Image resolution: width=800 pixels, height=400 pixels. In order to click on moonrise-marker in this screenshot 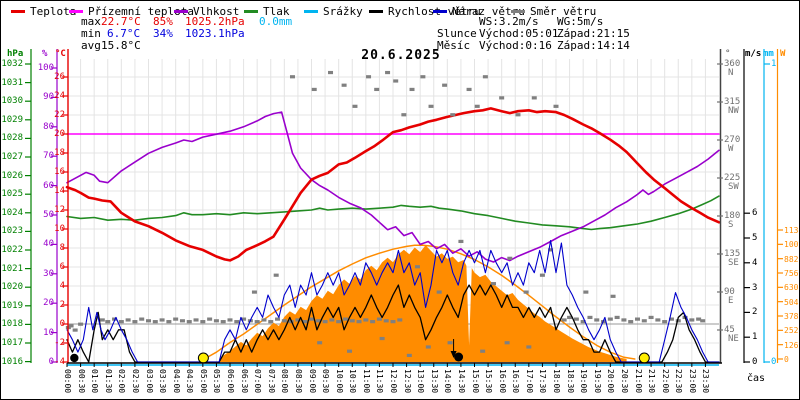, I will do `click(74, 358)`.